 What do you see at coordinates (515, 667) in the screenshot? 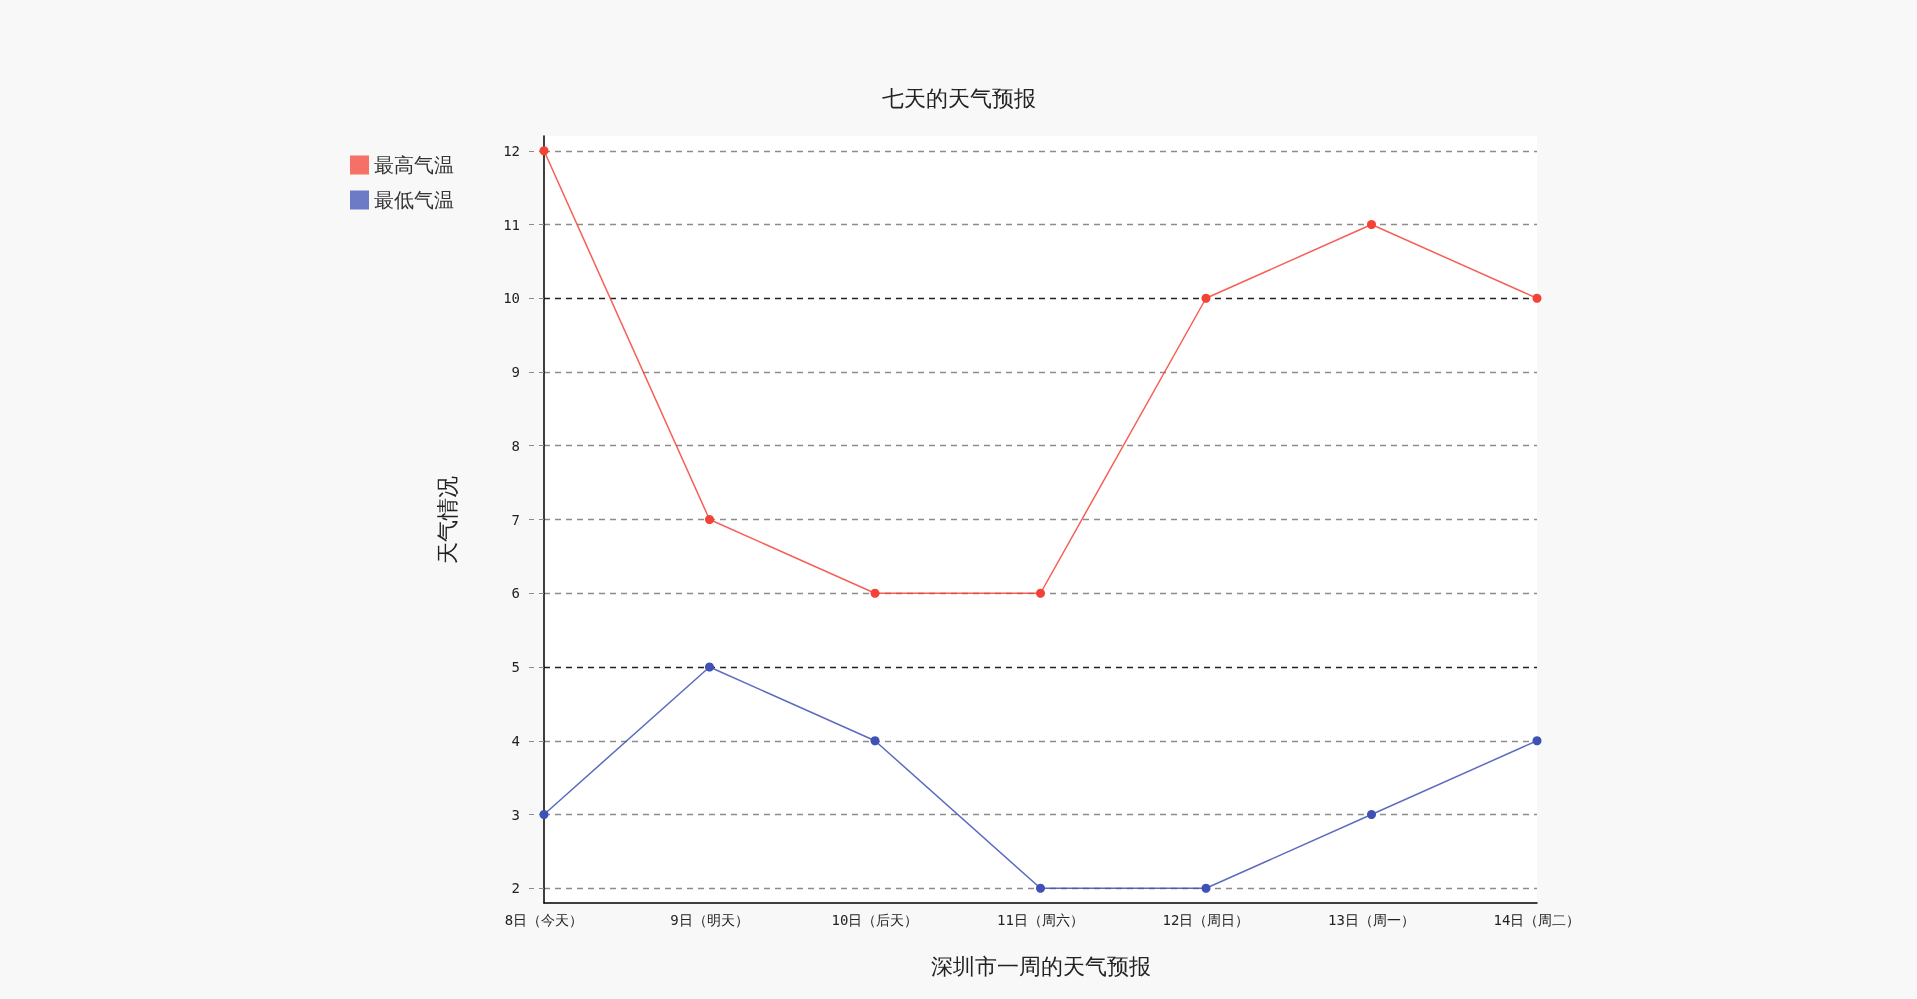
I see `y-tick-label: 5` at bounding box center [515, 667].